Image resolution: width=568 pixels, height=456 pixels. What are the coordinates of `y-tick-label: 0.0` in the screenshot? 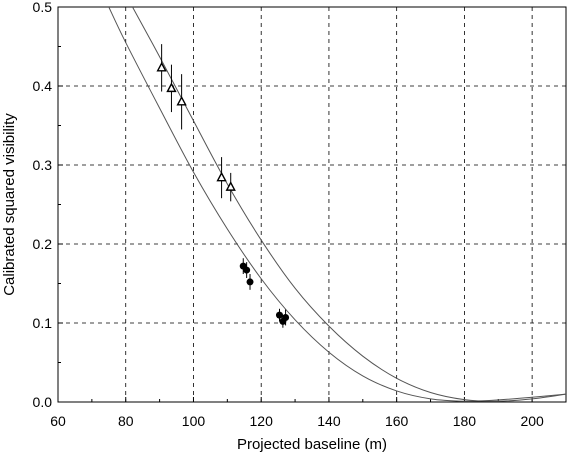 It's located at (43, 402).